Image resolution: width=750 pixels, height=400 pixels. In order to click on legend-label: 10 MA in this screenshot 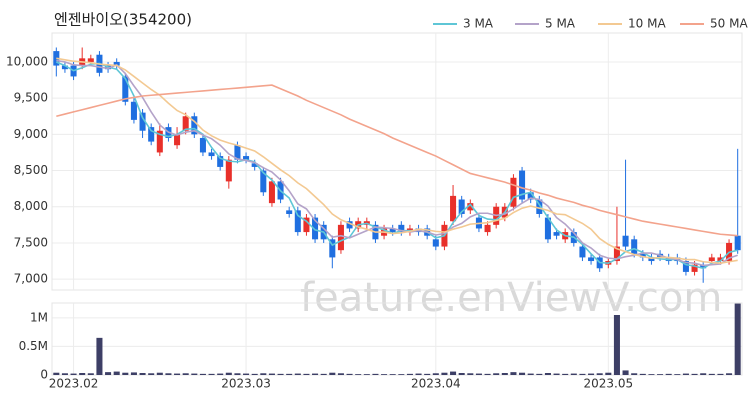, I will do `click(647, 24)`.